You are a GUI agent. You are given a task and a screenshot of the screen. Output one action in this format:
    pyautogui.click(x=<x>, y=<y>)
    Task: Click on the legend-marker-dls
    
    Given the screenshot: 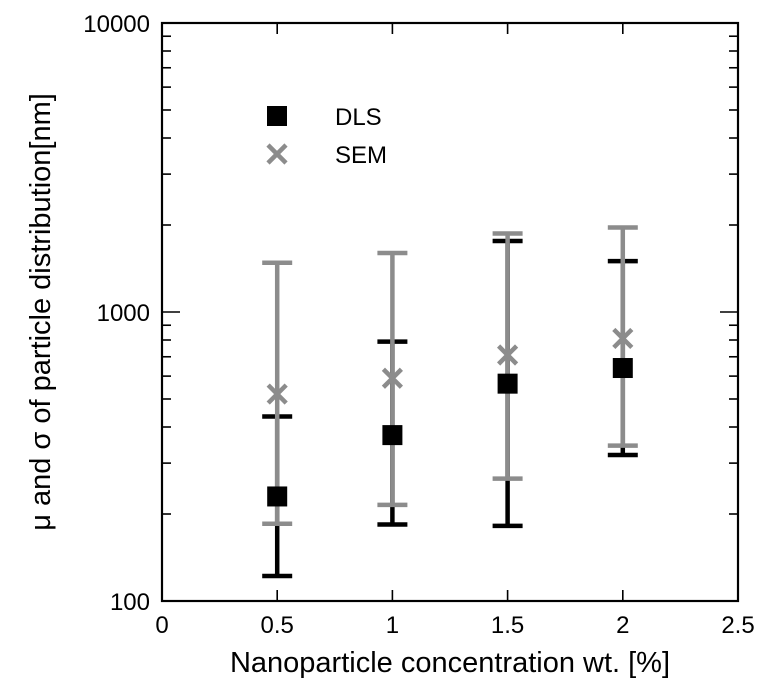 What is the action you would take?
    pyautogui.click(x=277, y=116)
    